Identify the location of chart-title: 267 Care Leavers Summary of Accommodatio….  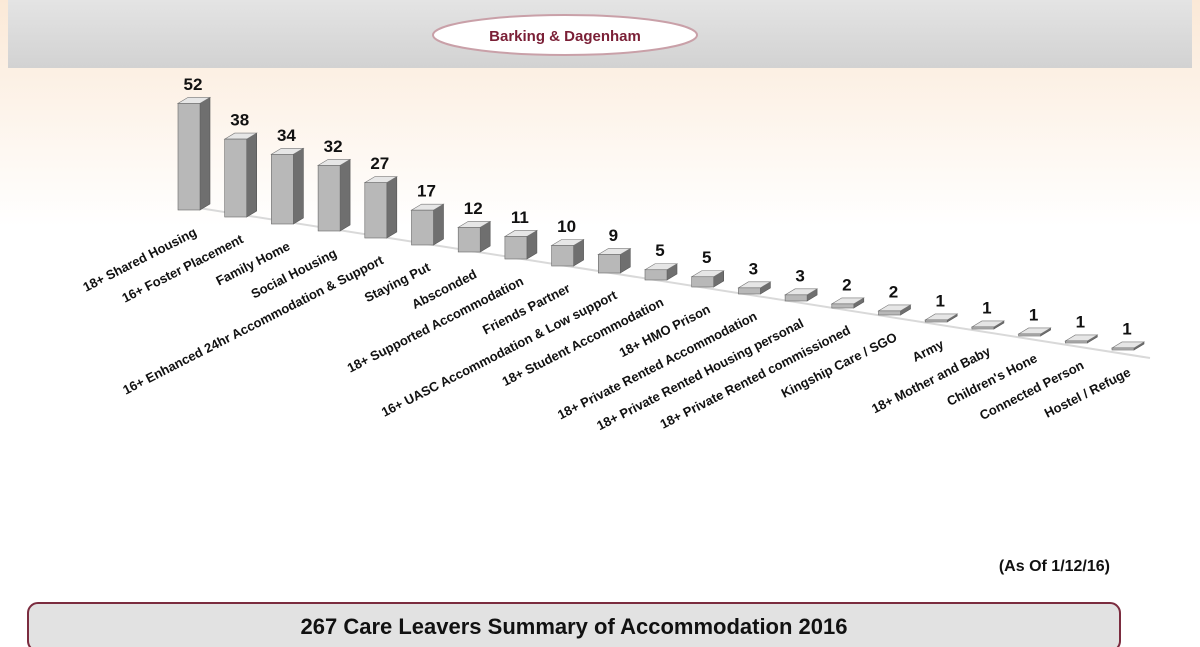
(574, 626).